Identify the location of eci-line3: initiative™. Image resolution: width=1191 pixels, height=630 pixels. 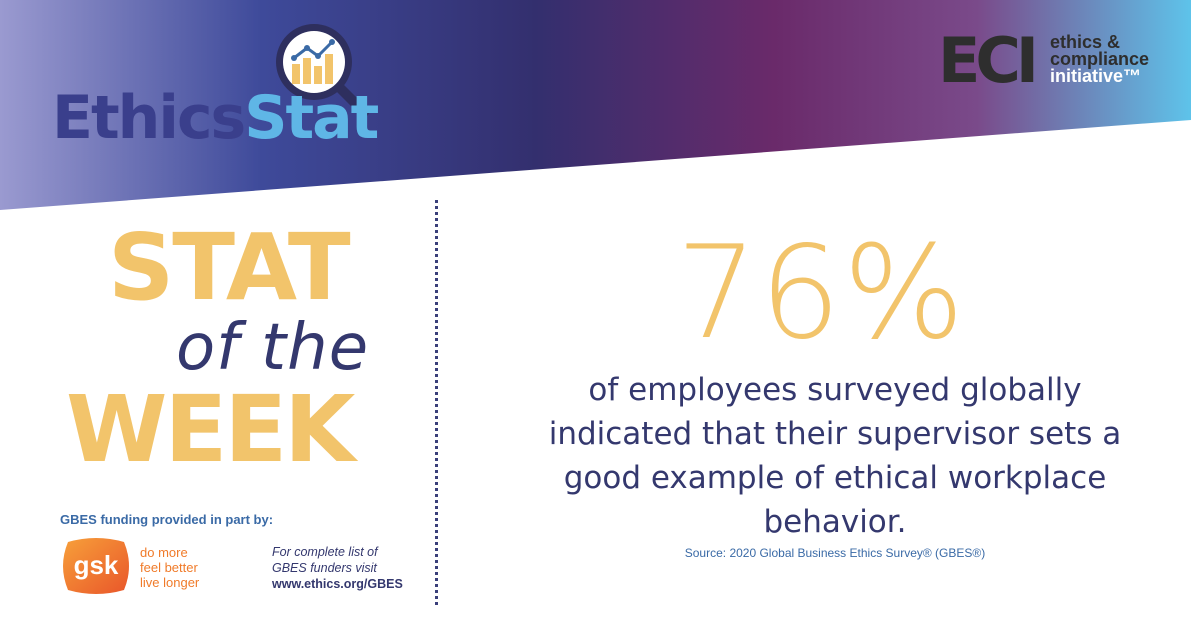
(1096, 76).